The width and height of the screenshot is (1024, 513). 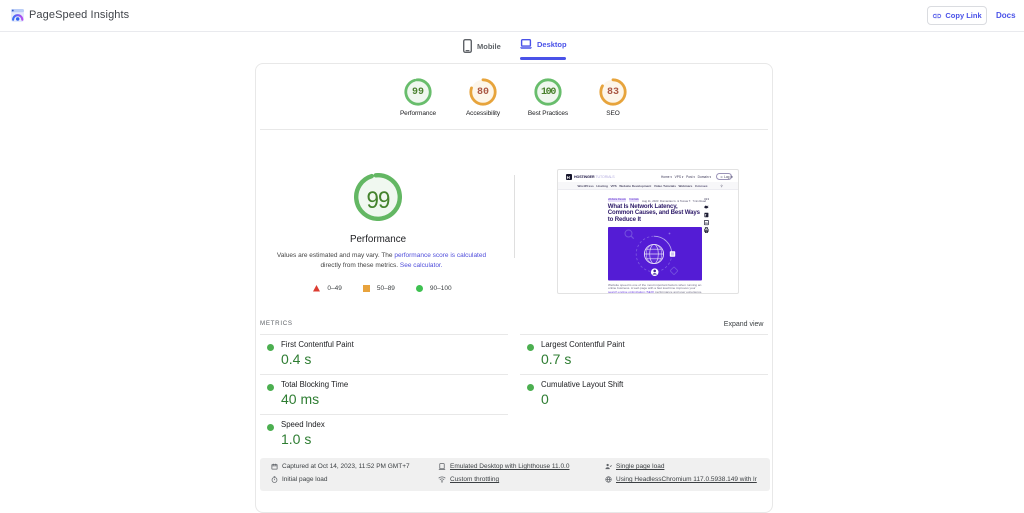 I want to click on svg-text: 80, so click(x=483, y=92).